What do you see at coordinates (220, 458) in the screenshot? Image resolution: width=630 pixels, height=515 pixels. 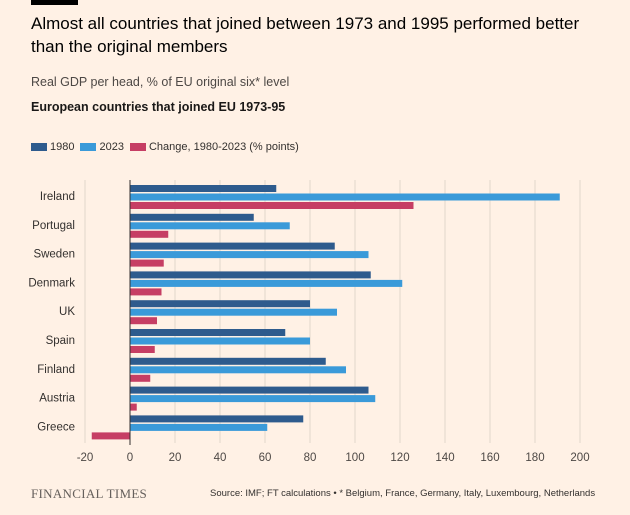 I see `x-tick-label: 40` at bounding box center [220, 458].